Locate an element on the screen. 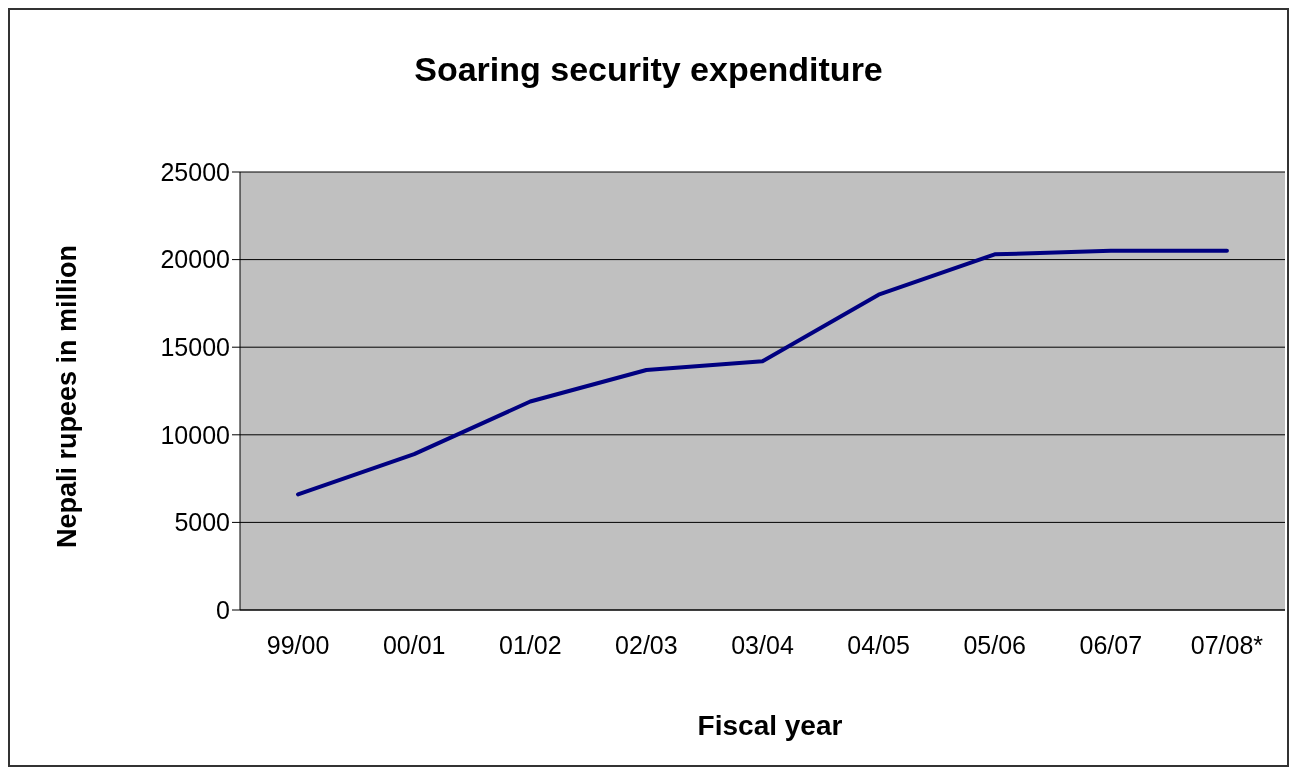 The width and height of the screenshot is (1297, 775). x-tick-label: 04/05 is located at coordinates (878, 644).